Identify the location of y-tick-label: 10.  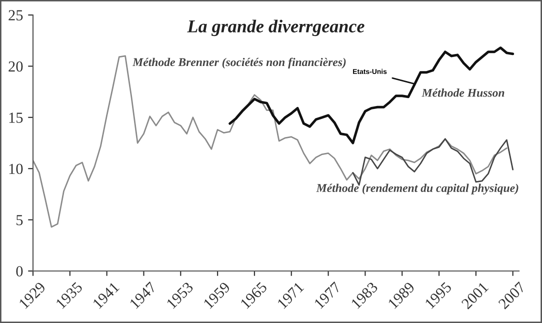
(16, 169).